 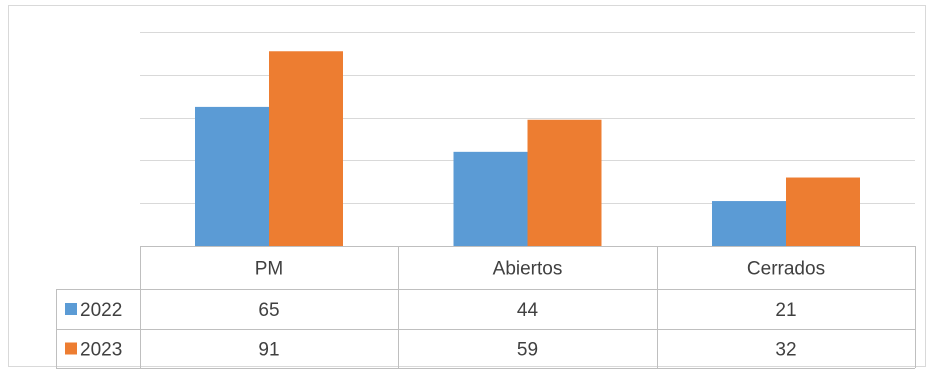 What do you see at coordinates (269, 269) in the screenshot?
I see `category-label: PM` at bounding box center [269, 269].